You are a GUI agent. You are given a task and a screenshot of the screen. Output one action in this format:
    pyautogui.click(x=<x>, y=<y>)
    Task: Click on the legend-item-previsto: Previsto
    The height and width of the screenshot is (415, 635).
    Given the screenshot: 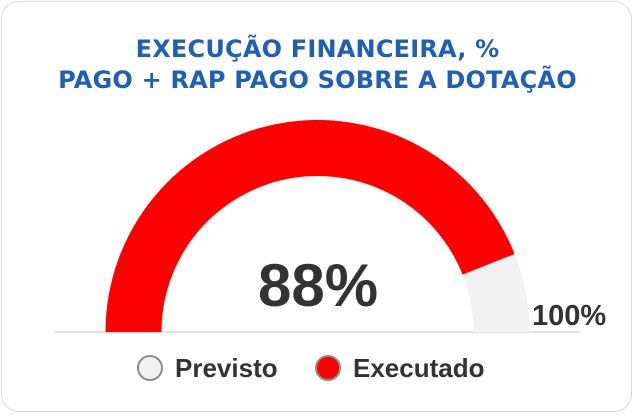 What is the action you would take?
    pyautogui.click(x=207, y=368)
    